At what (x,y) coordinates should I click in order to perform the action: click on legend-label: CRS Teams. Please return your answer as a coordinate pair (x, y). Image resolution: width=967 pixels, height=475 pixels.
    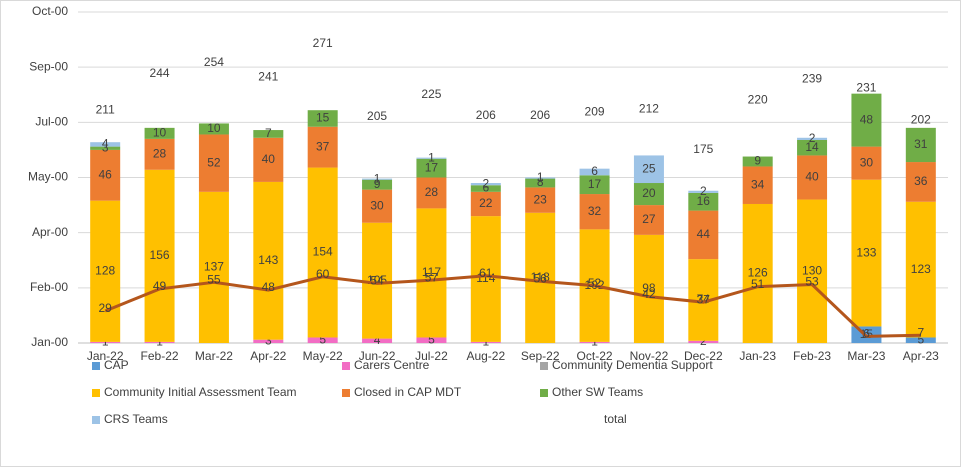
    Looking at the image, I should click on (136, 419).